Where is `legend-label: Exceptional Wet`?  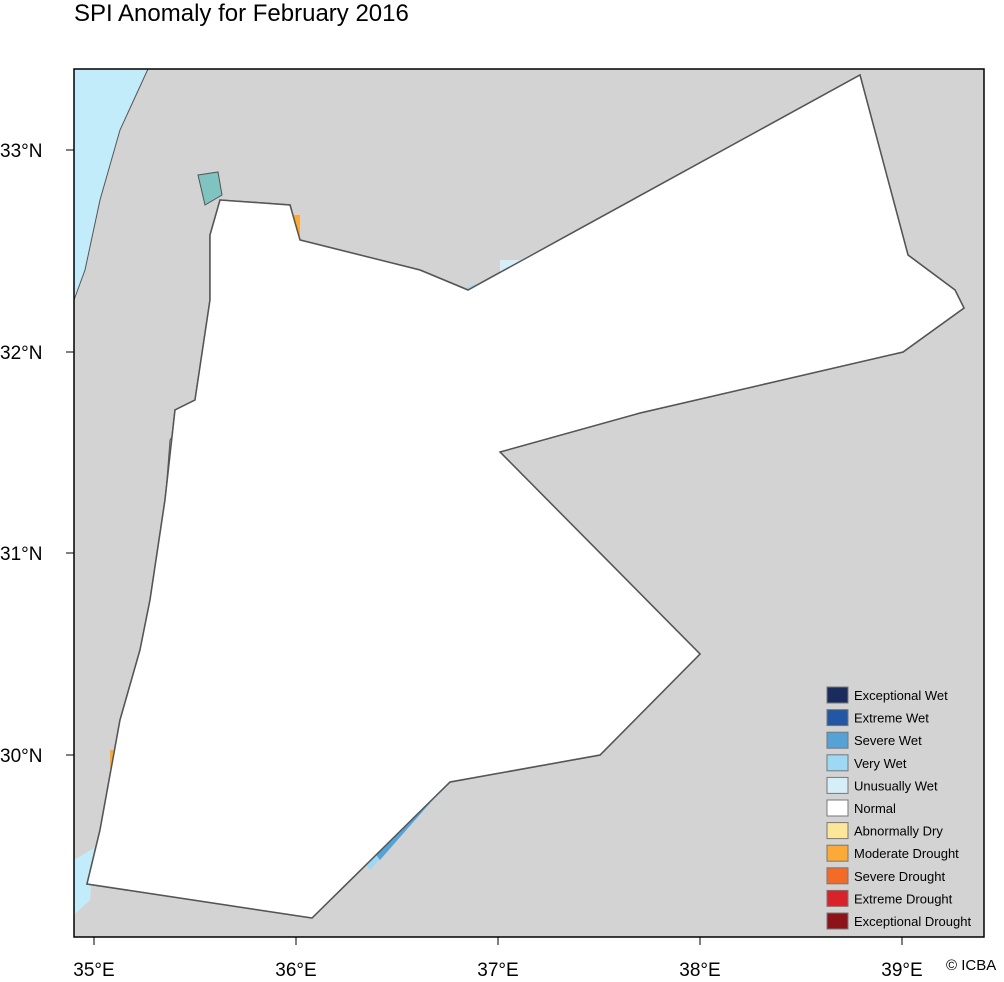 legend-label: Exceptional Wet is located at coordinates (901, 695).